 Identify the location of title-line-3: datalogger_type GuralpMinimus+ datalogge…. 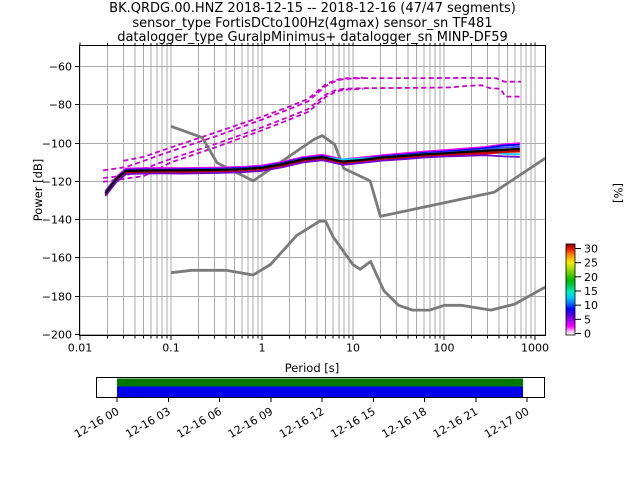
(312, 37).